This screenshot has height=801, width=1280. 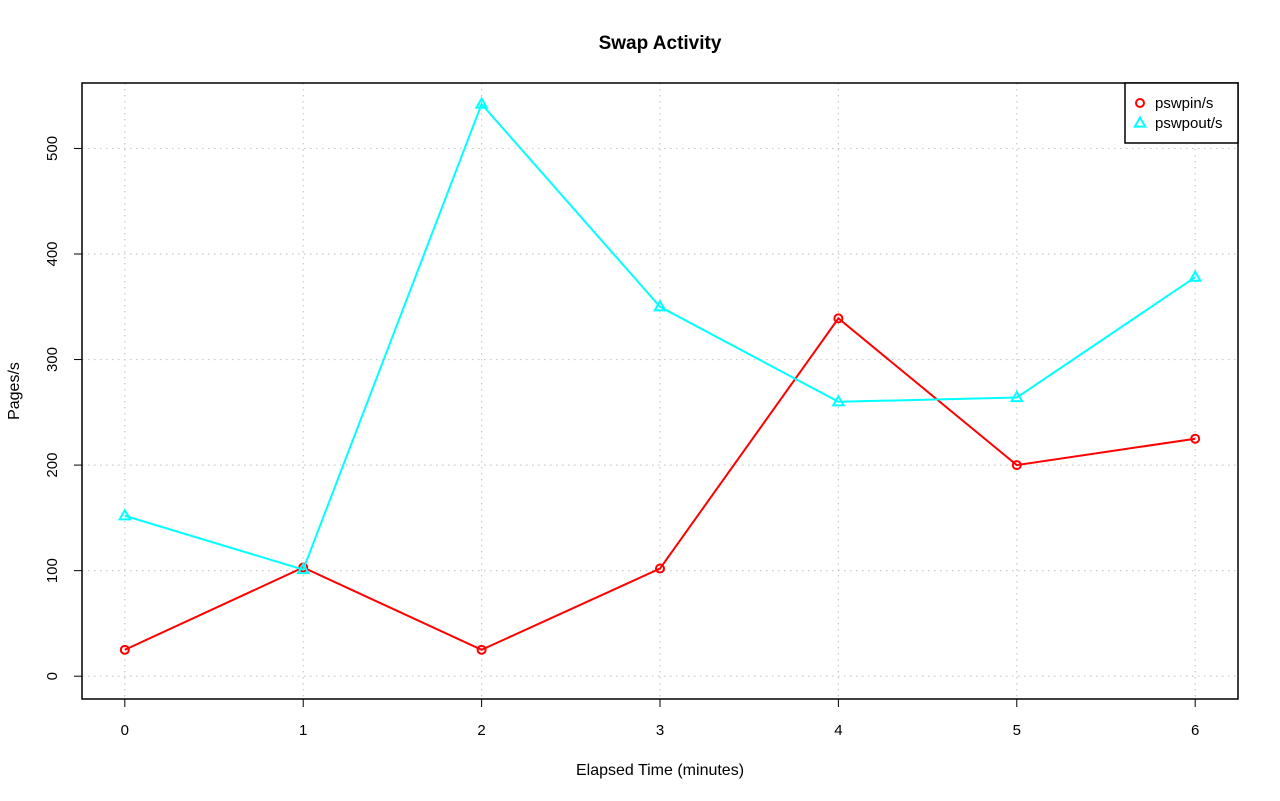 I want to click on y-tick-label: 400, so click(x=52, y=253).